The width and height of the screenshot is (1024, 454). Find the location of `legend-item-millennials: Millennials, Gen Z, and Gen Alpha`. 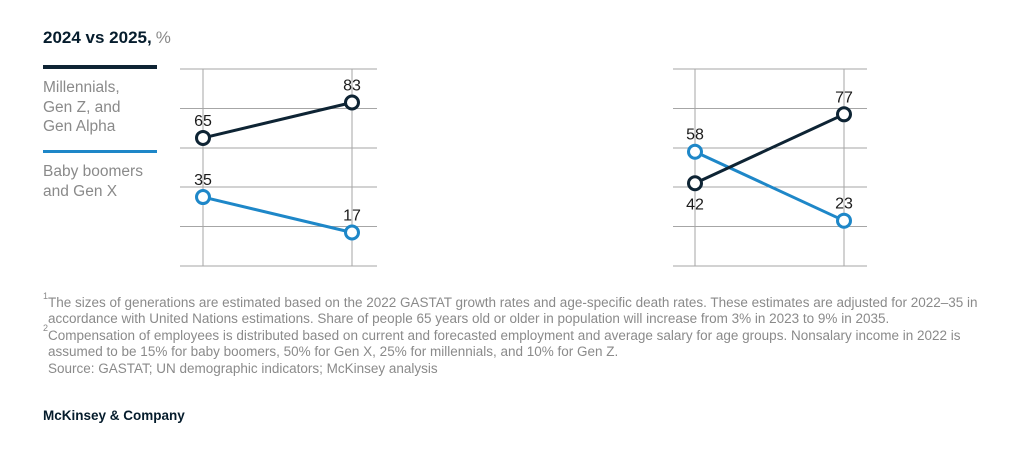

legend-item-millennials: Millennials, Gen Z, and Gen Alpha is located at coordinates (110, 101).